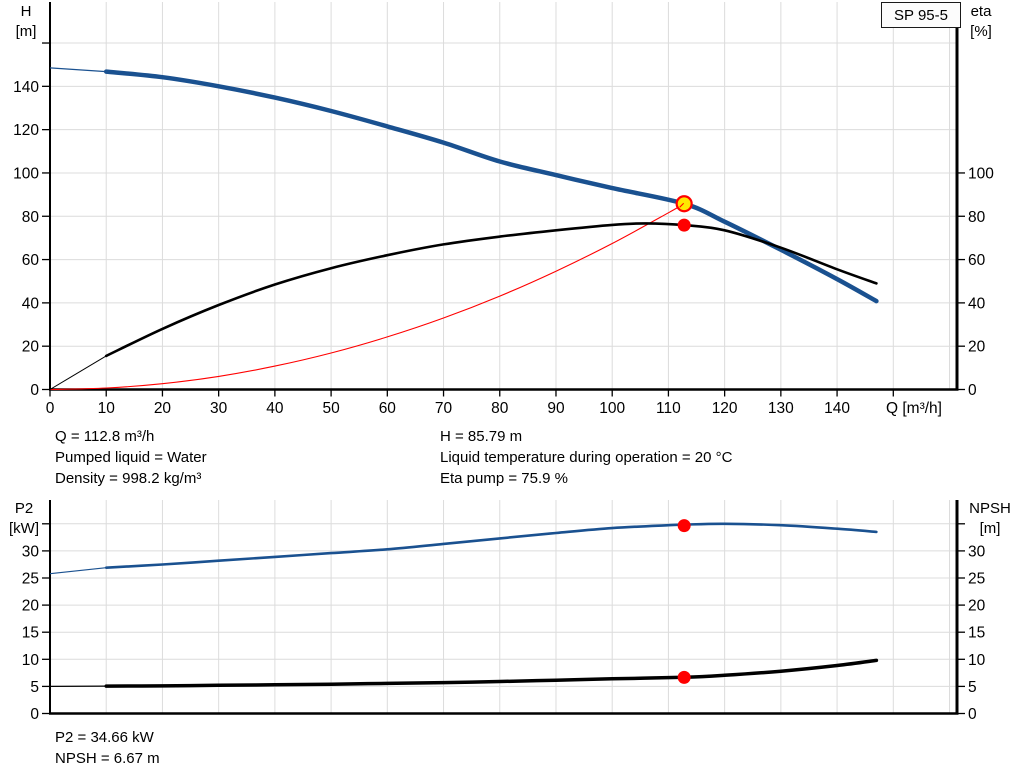 The height and width of the screenshot is (781, 1024). What do you see at coordinates (981, 11) in the screenshot?
I see `top-right-axis-title: eta` at bounding box center [981, 11].